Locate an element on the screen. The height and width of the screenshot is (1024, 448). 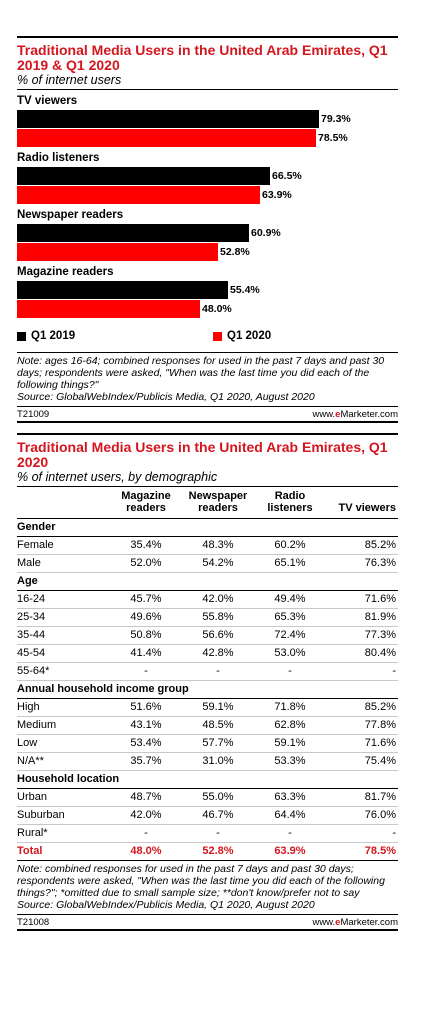
table-cell: 46.7% is located at coordinates (218, 815).